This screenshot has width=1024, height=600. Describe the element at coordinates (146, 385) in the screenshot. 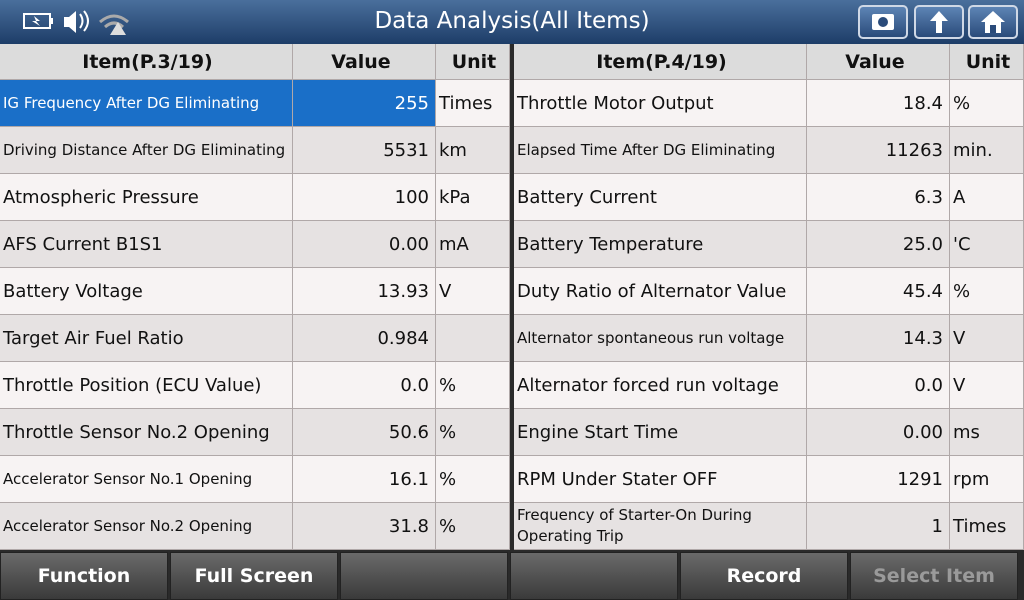

I see `item-name: Throttle Position (ECU Value)` at that location.